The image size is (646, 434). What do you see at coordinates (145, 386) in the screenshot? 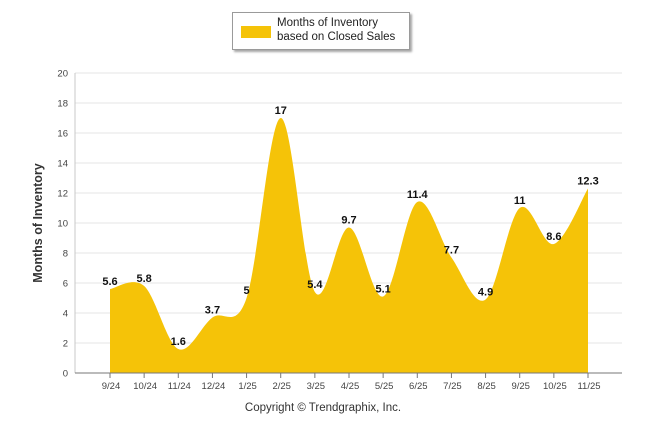
I see `x-tick-label: 10/24` at bounding box center [145, 386].